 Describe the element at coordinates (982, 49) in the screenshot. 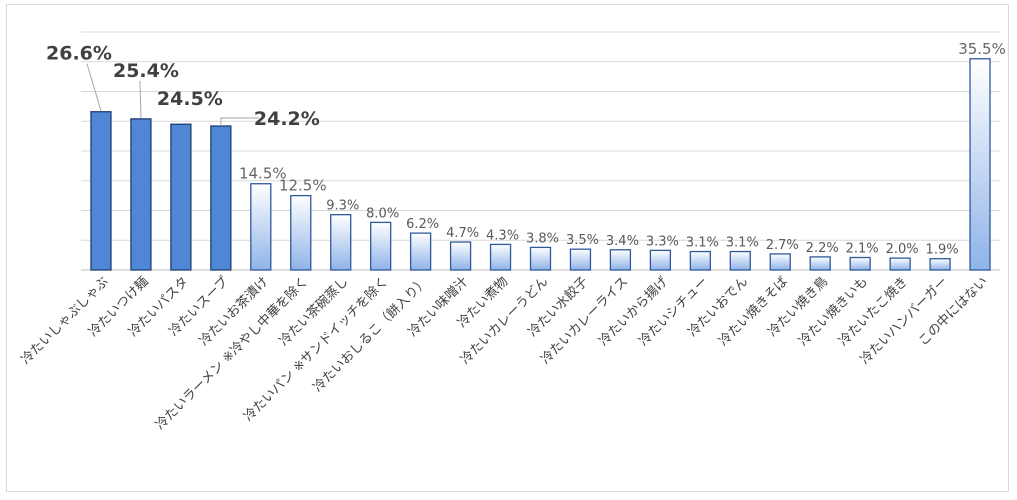

I see `data-label: 35.5%` at that location.